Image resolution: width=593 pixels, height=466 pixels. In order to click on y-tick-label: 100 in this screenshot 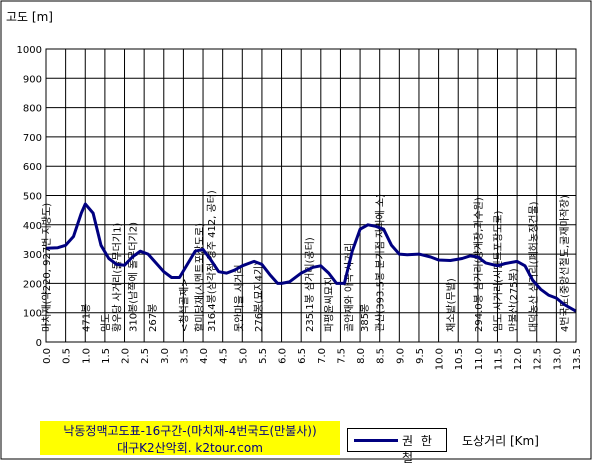, I will do `click(32, 314)`.